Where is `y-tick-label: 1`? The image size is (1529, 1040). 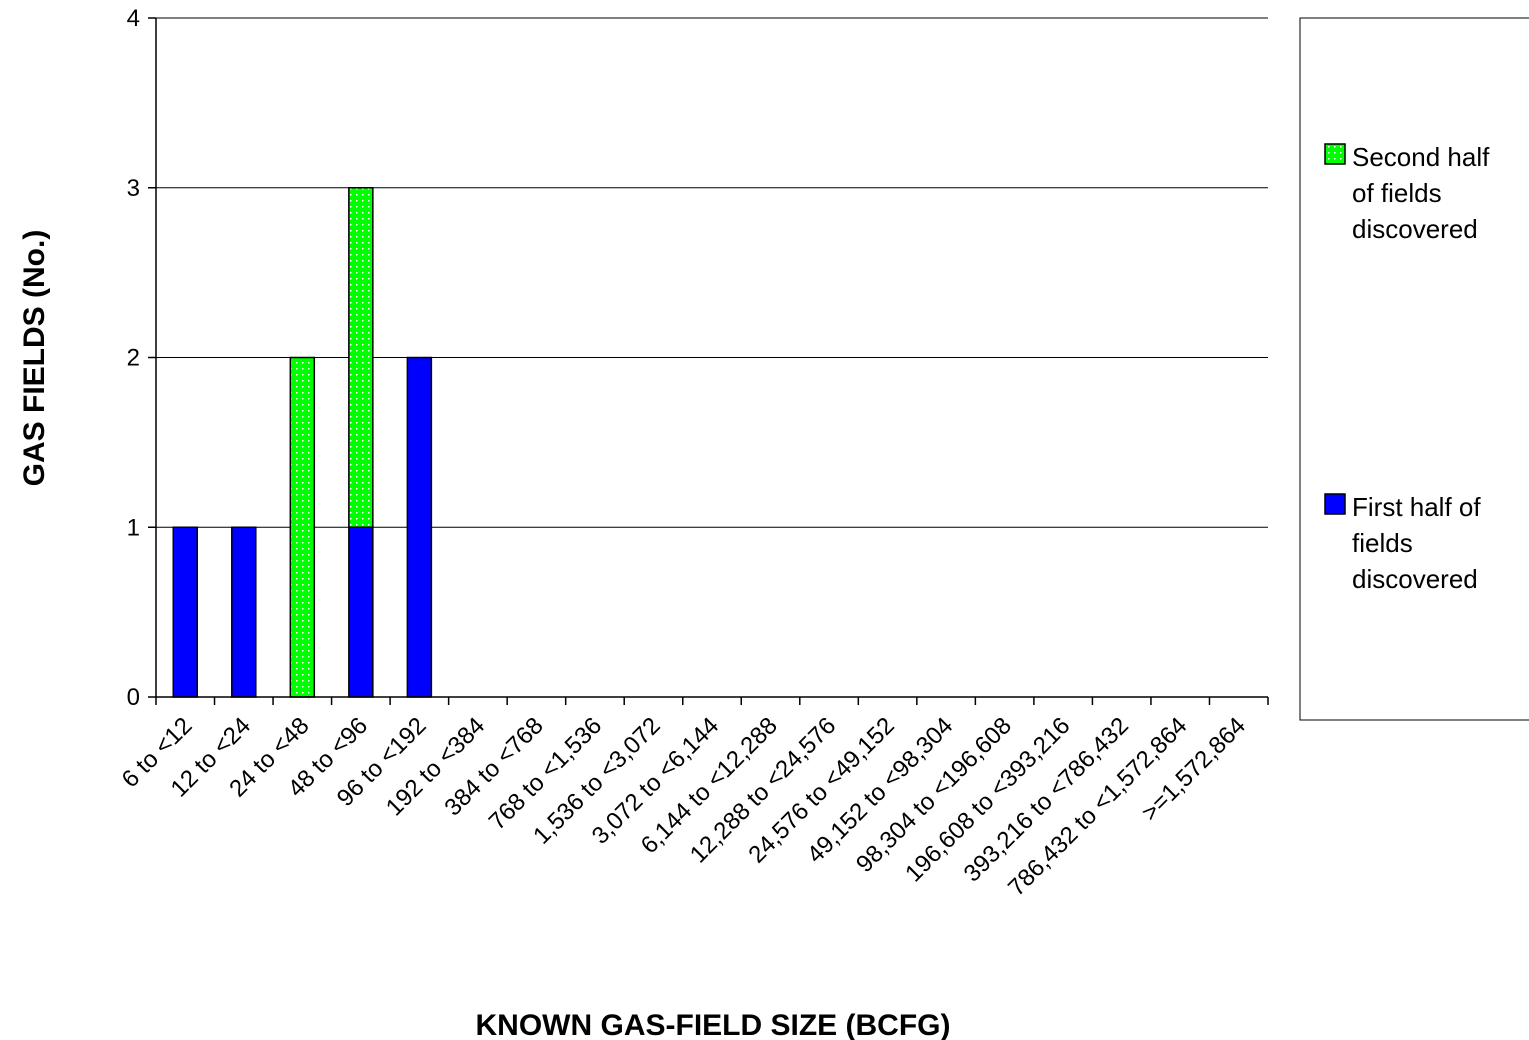 y-tick-label: 1 is located at coordinates (133, 527).